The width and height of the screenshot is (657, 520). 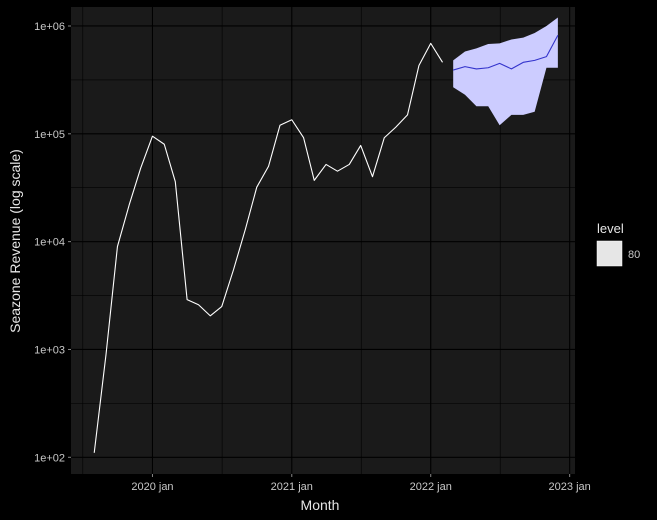 I want to click on y-tick-label: 1e+04, so click(x=49, y=243).